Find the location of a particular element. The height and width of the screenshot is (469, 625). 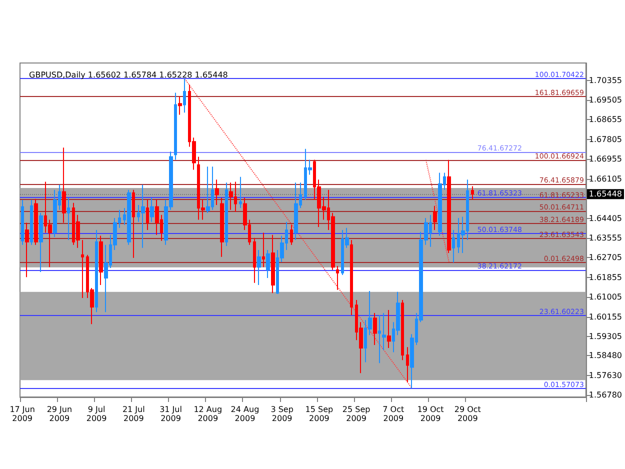

x-tick-label: 25 Sep 2009 is located at coordinates (356, 414).